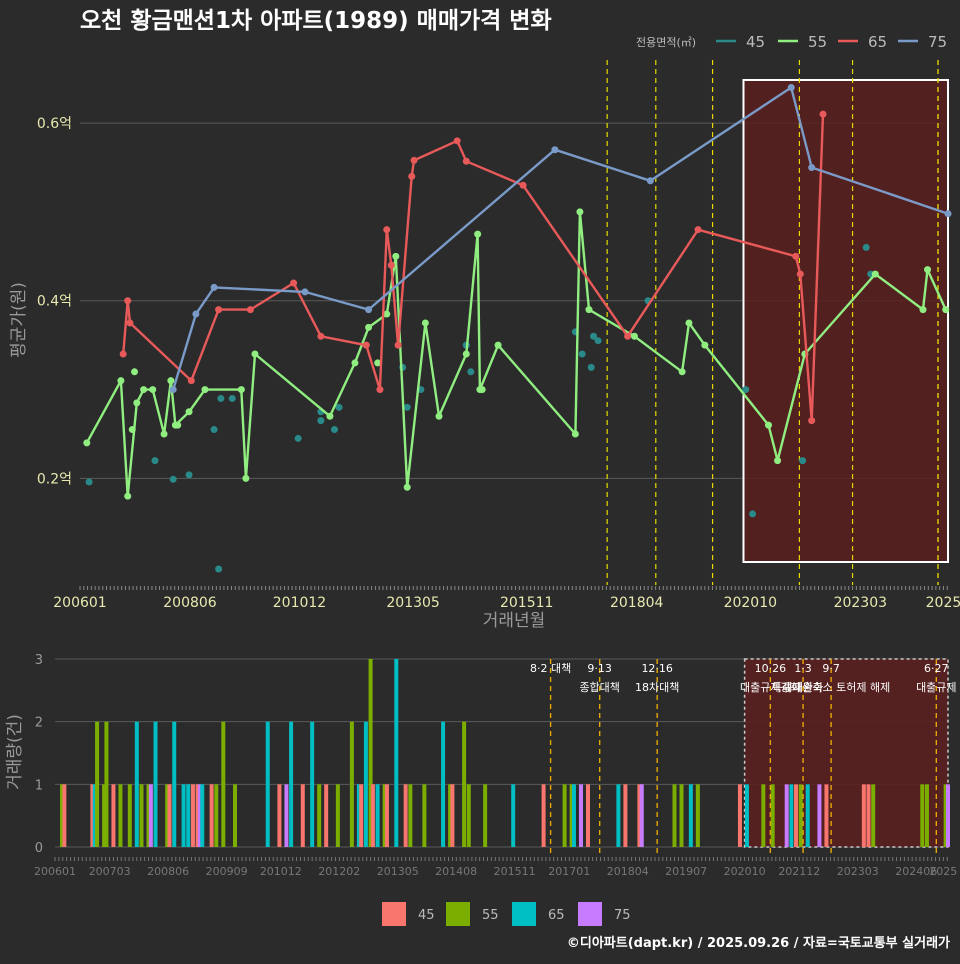  Describe the element at coordinates (398, 871) in the screenshot. I see `x-tick-label: 201305` at that location.